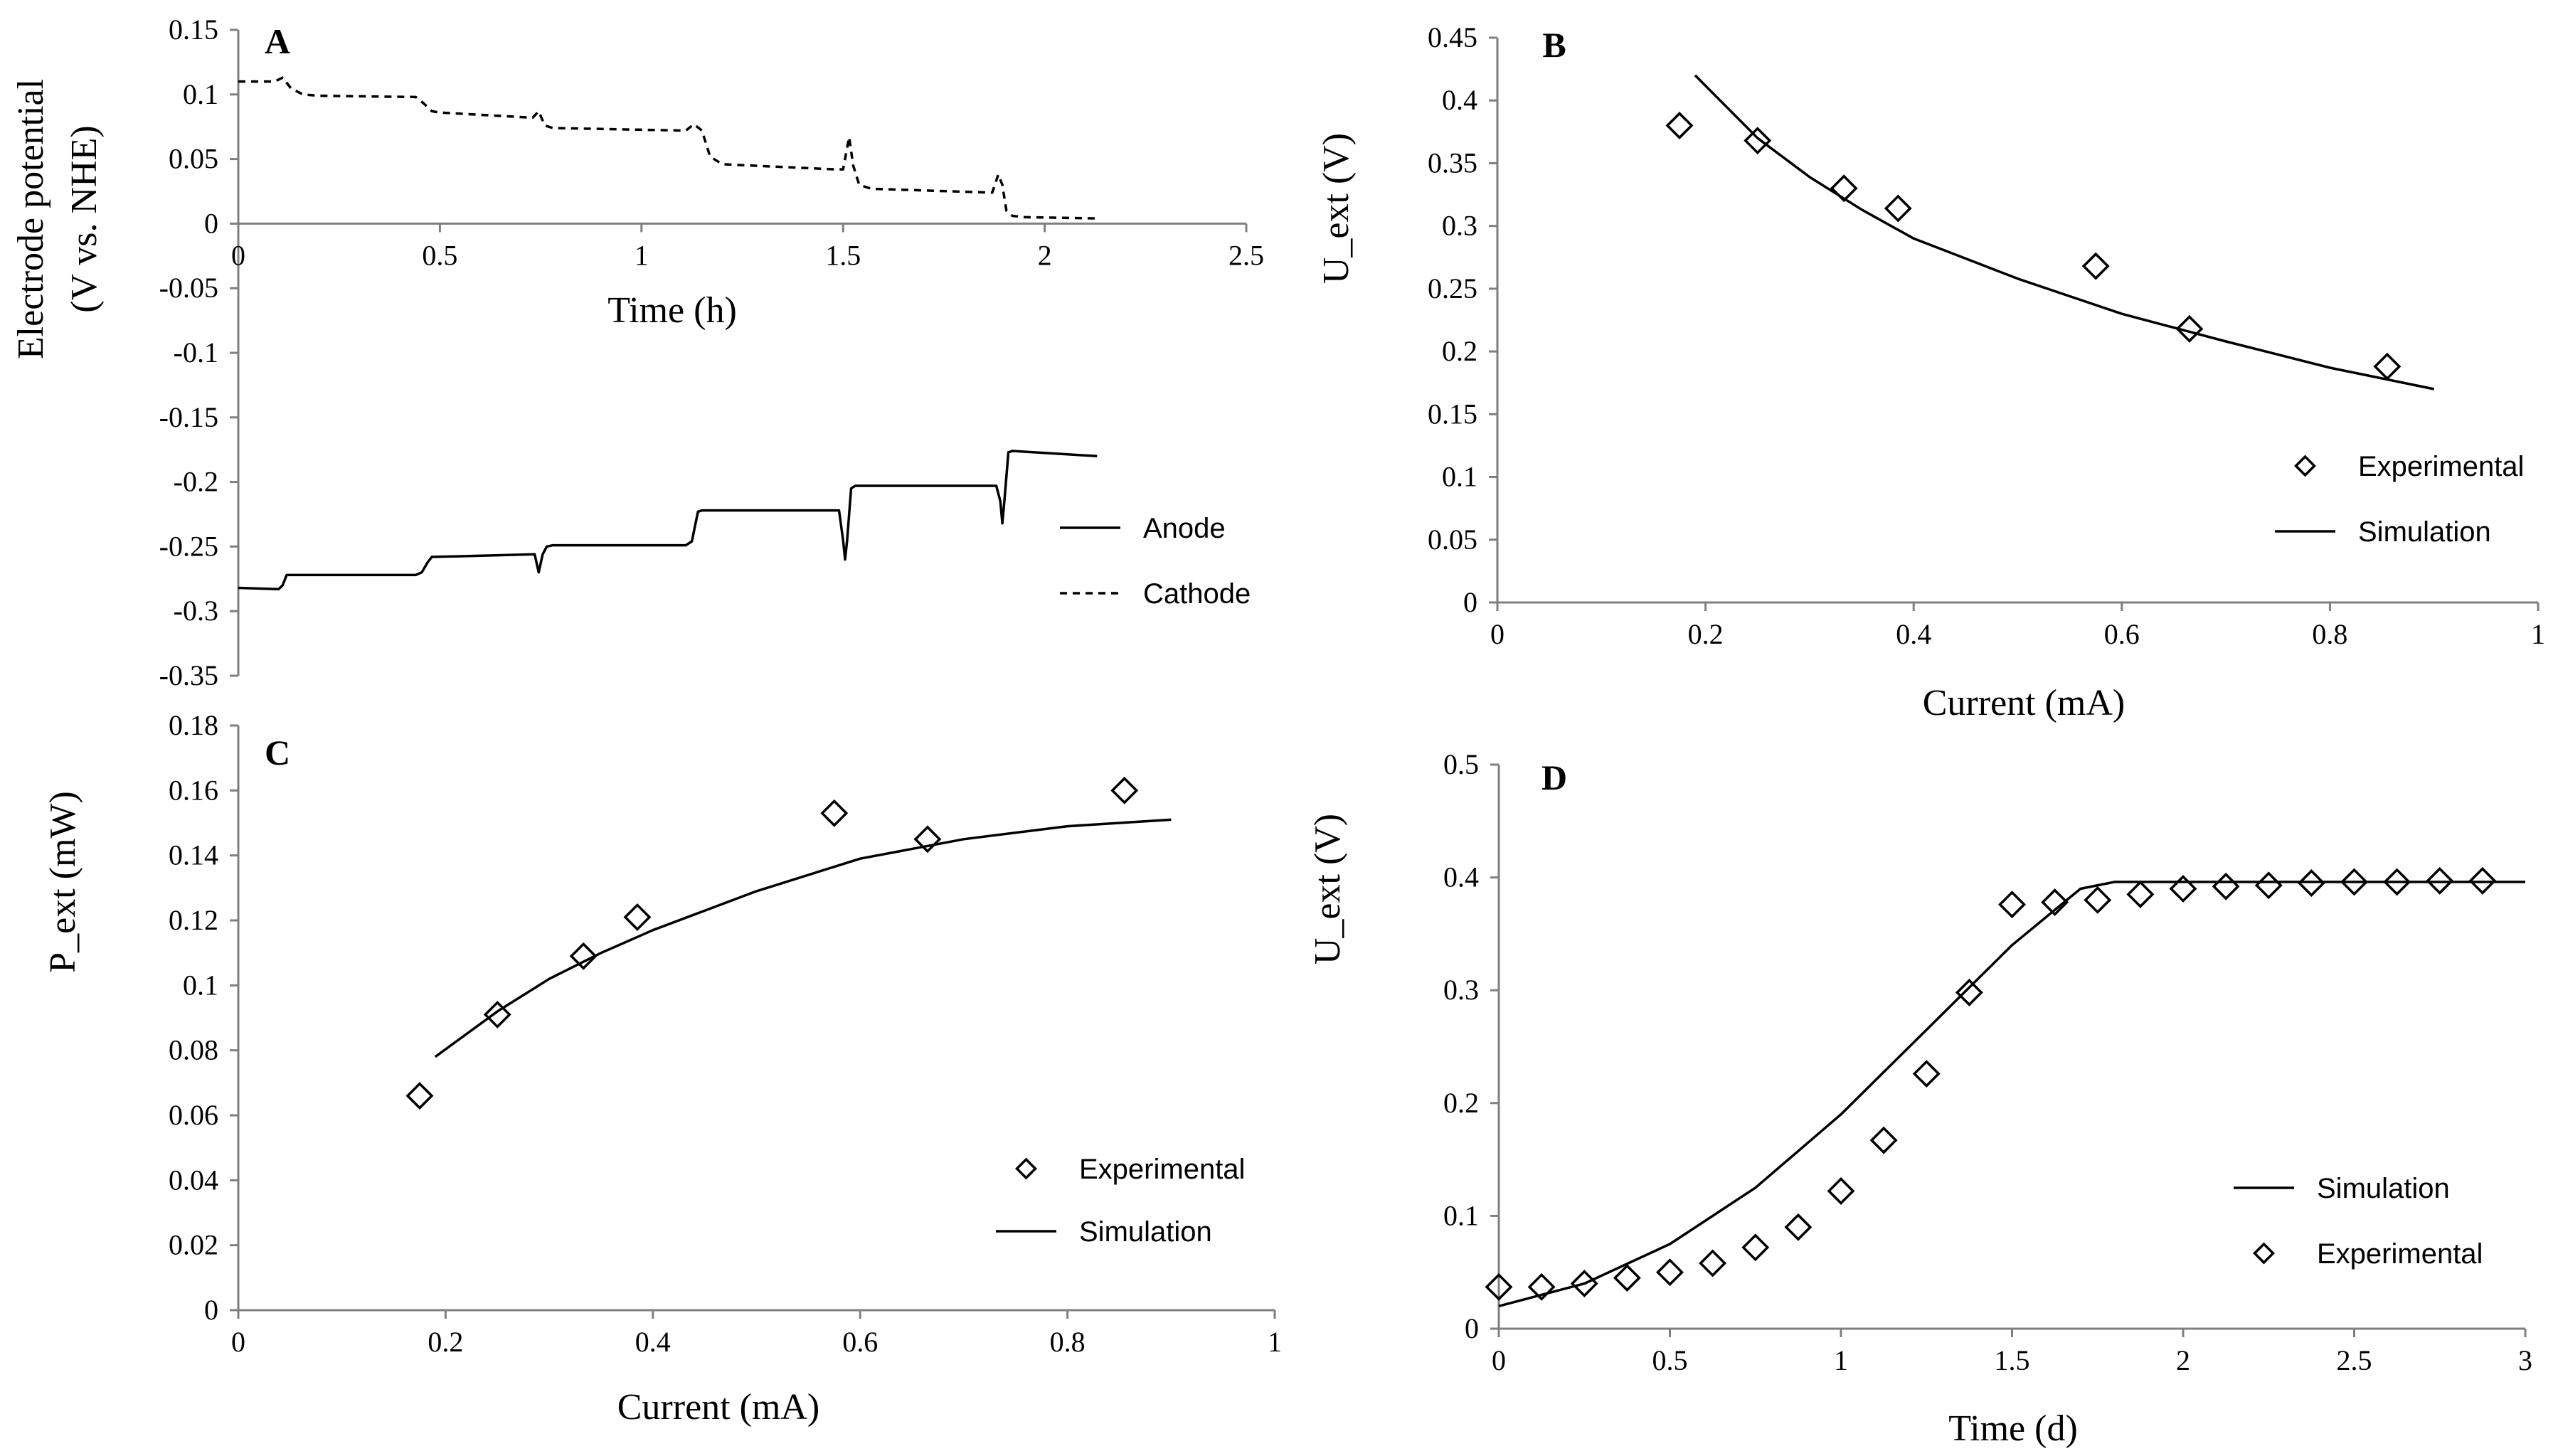 This screenshot has height=1456, width=2558. What do you see at coordinates (1554, 777) in the screenshot?
I see `panel-label: D` at bounding box center [1554, 777].